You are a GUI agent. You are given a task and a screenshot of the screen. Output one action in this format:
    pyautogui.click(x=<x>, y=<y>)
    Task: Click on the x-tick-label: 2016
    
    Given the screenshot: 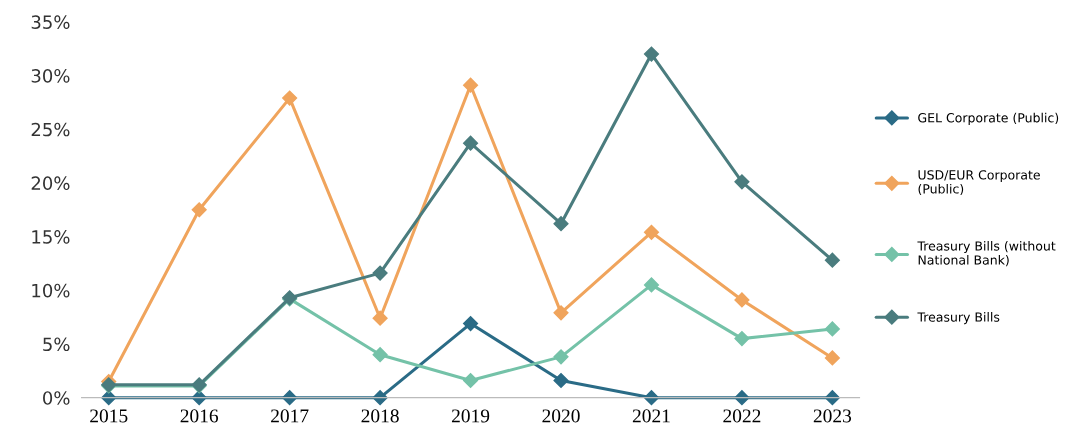 What is the action you would take?
    pyautogui.click(x=199, y=416)
    